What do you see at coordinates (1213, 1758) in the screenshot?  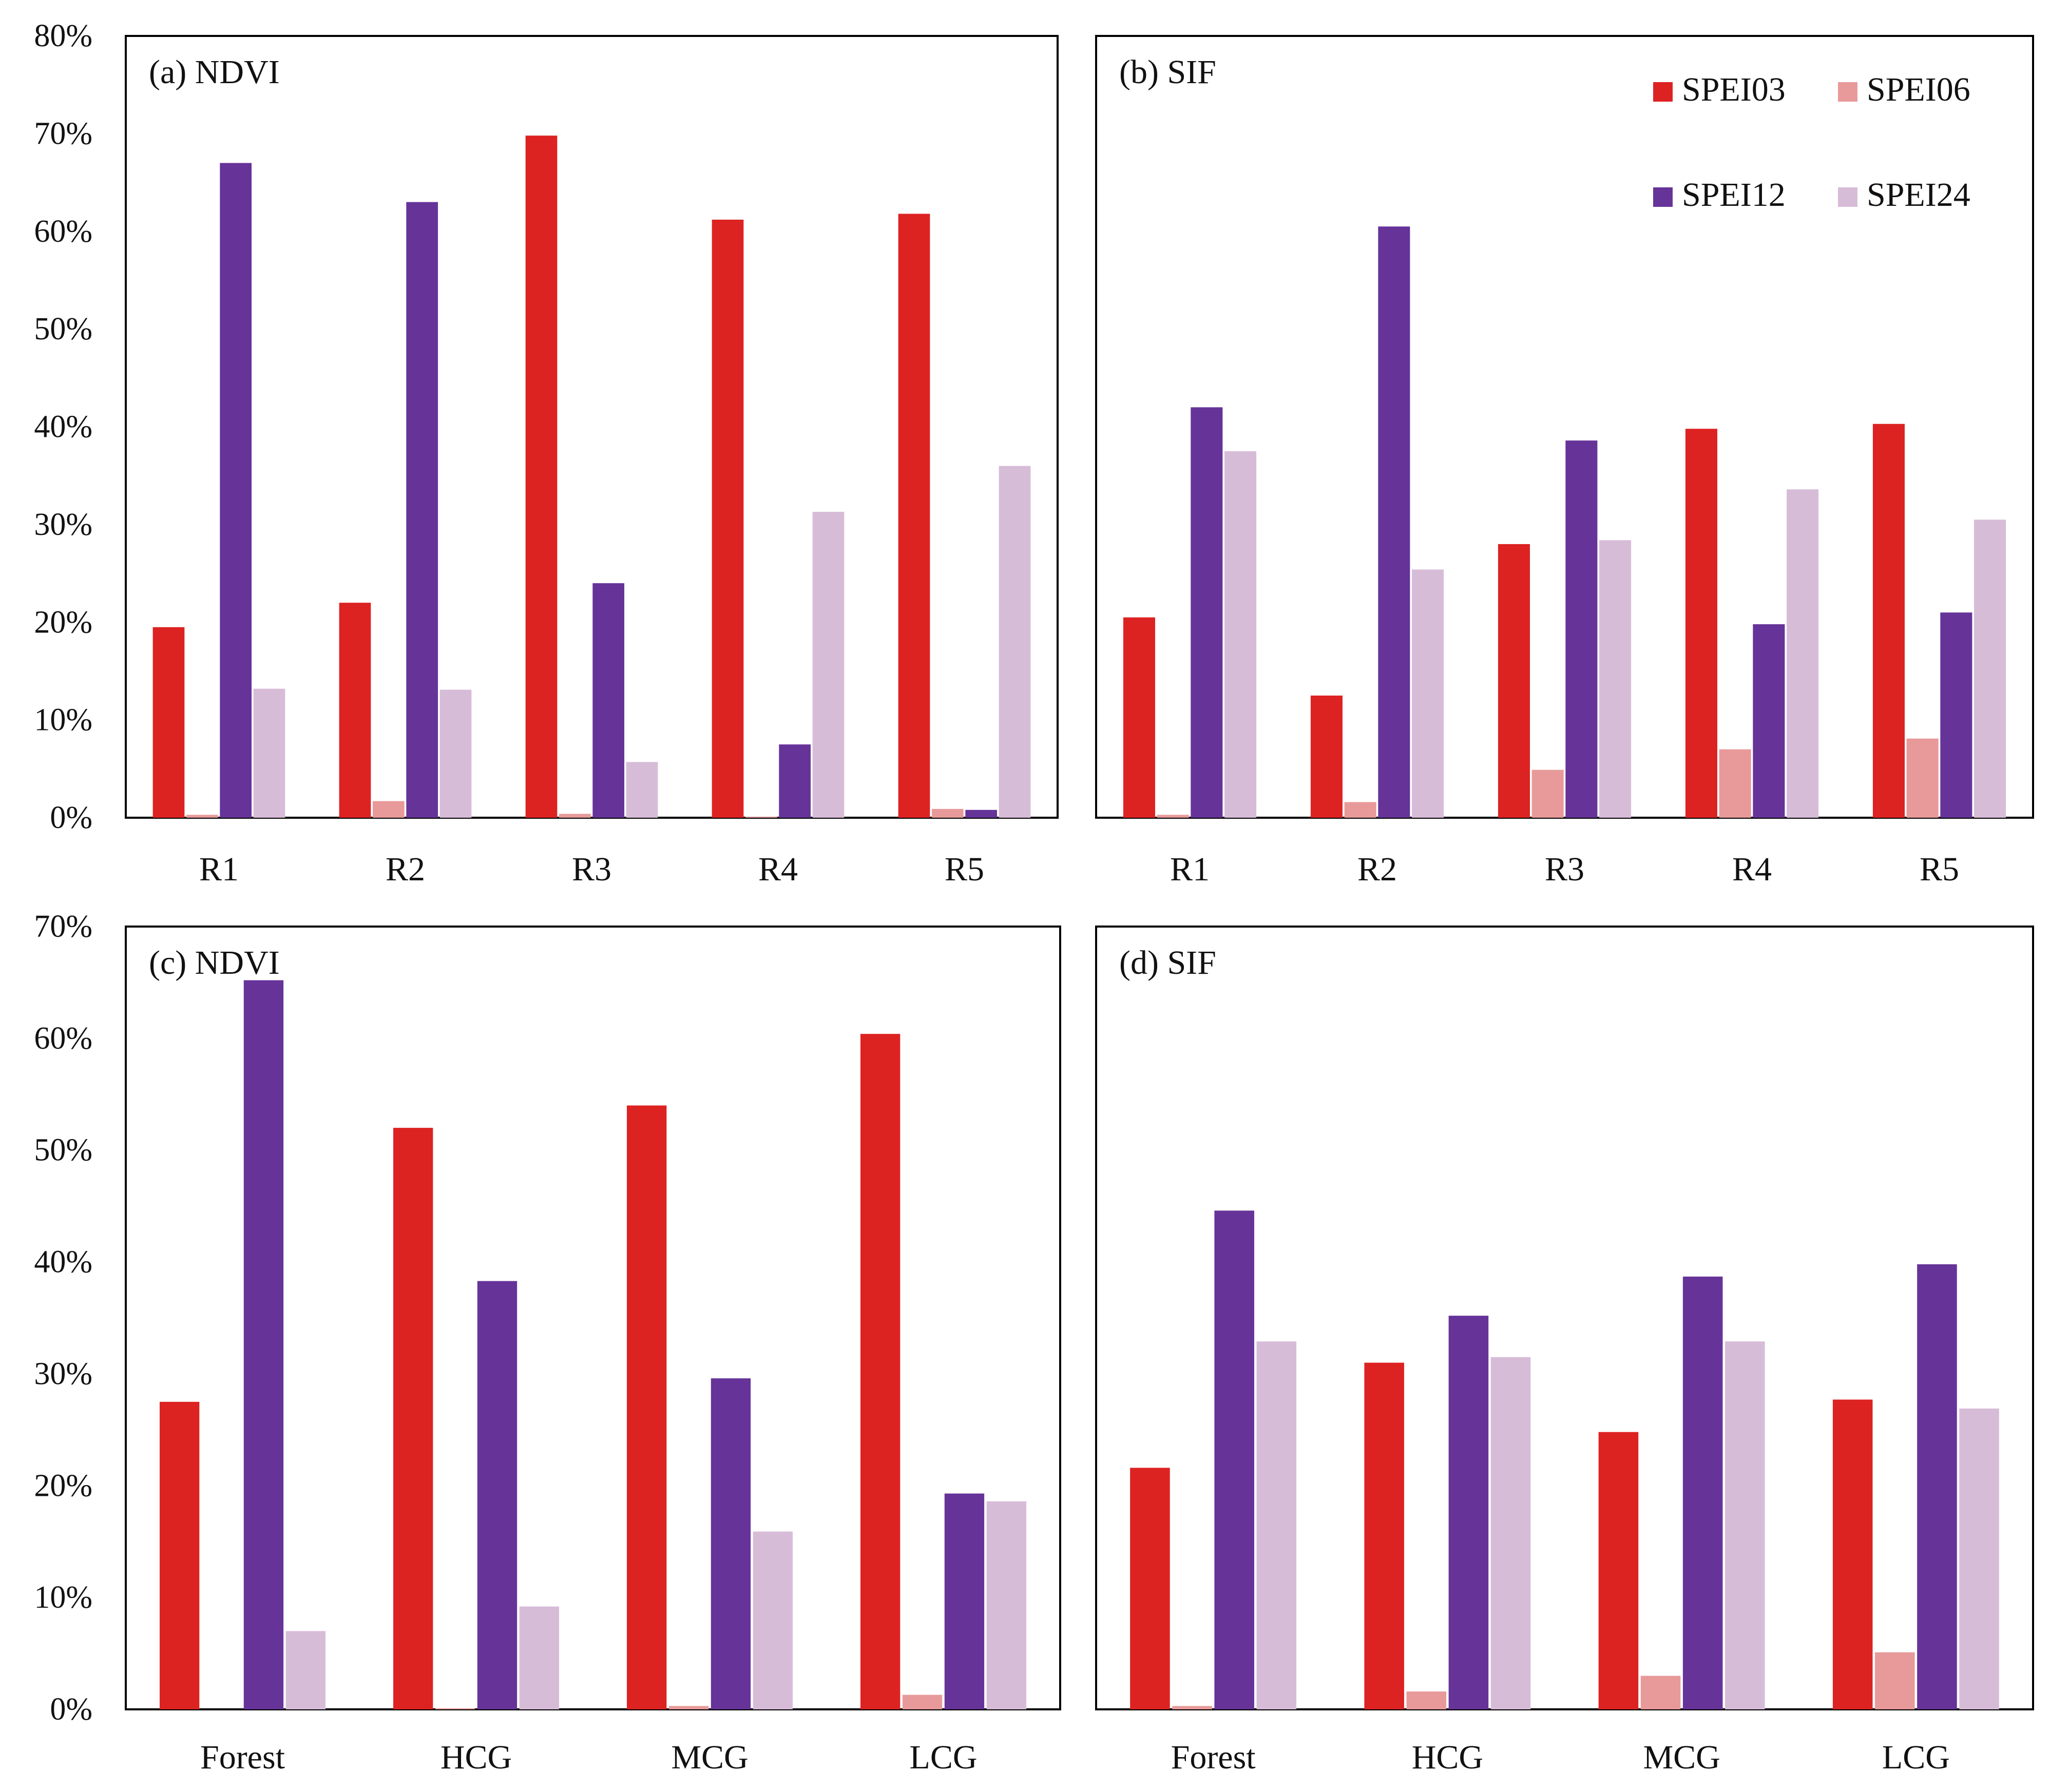 I see `category-label: Forest` at bounding box center [1213, 1758].